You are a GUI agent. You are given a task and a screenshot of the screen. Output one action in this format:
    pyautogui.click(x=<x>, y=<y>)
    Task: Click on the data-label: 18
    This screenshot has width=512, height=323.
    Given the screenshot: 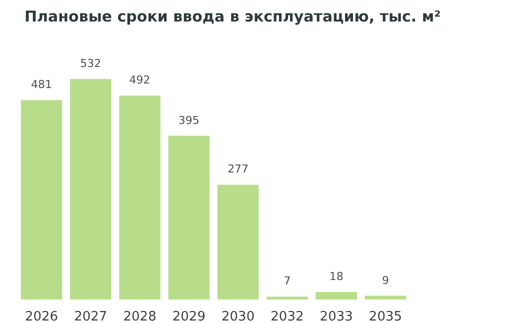 What is the action you would take?
    pyautogui.click(x=336, y=277)
    